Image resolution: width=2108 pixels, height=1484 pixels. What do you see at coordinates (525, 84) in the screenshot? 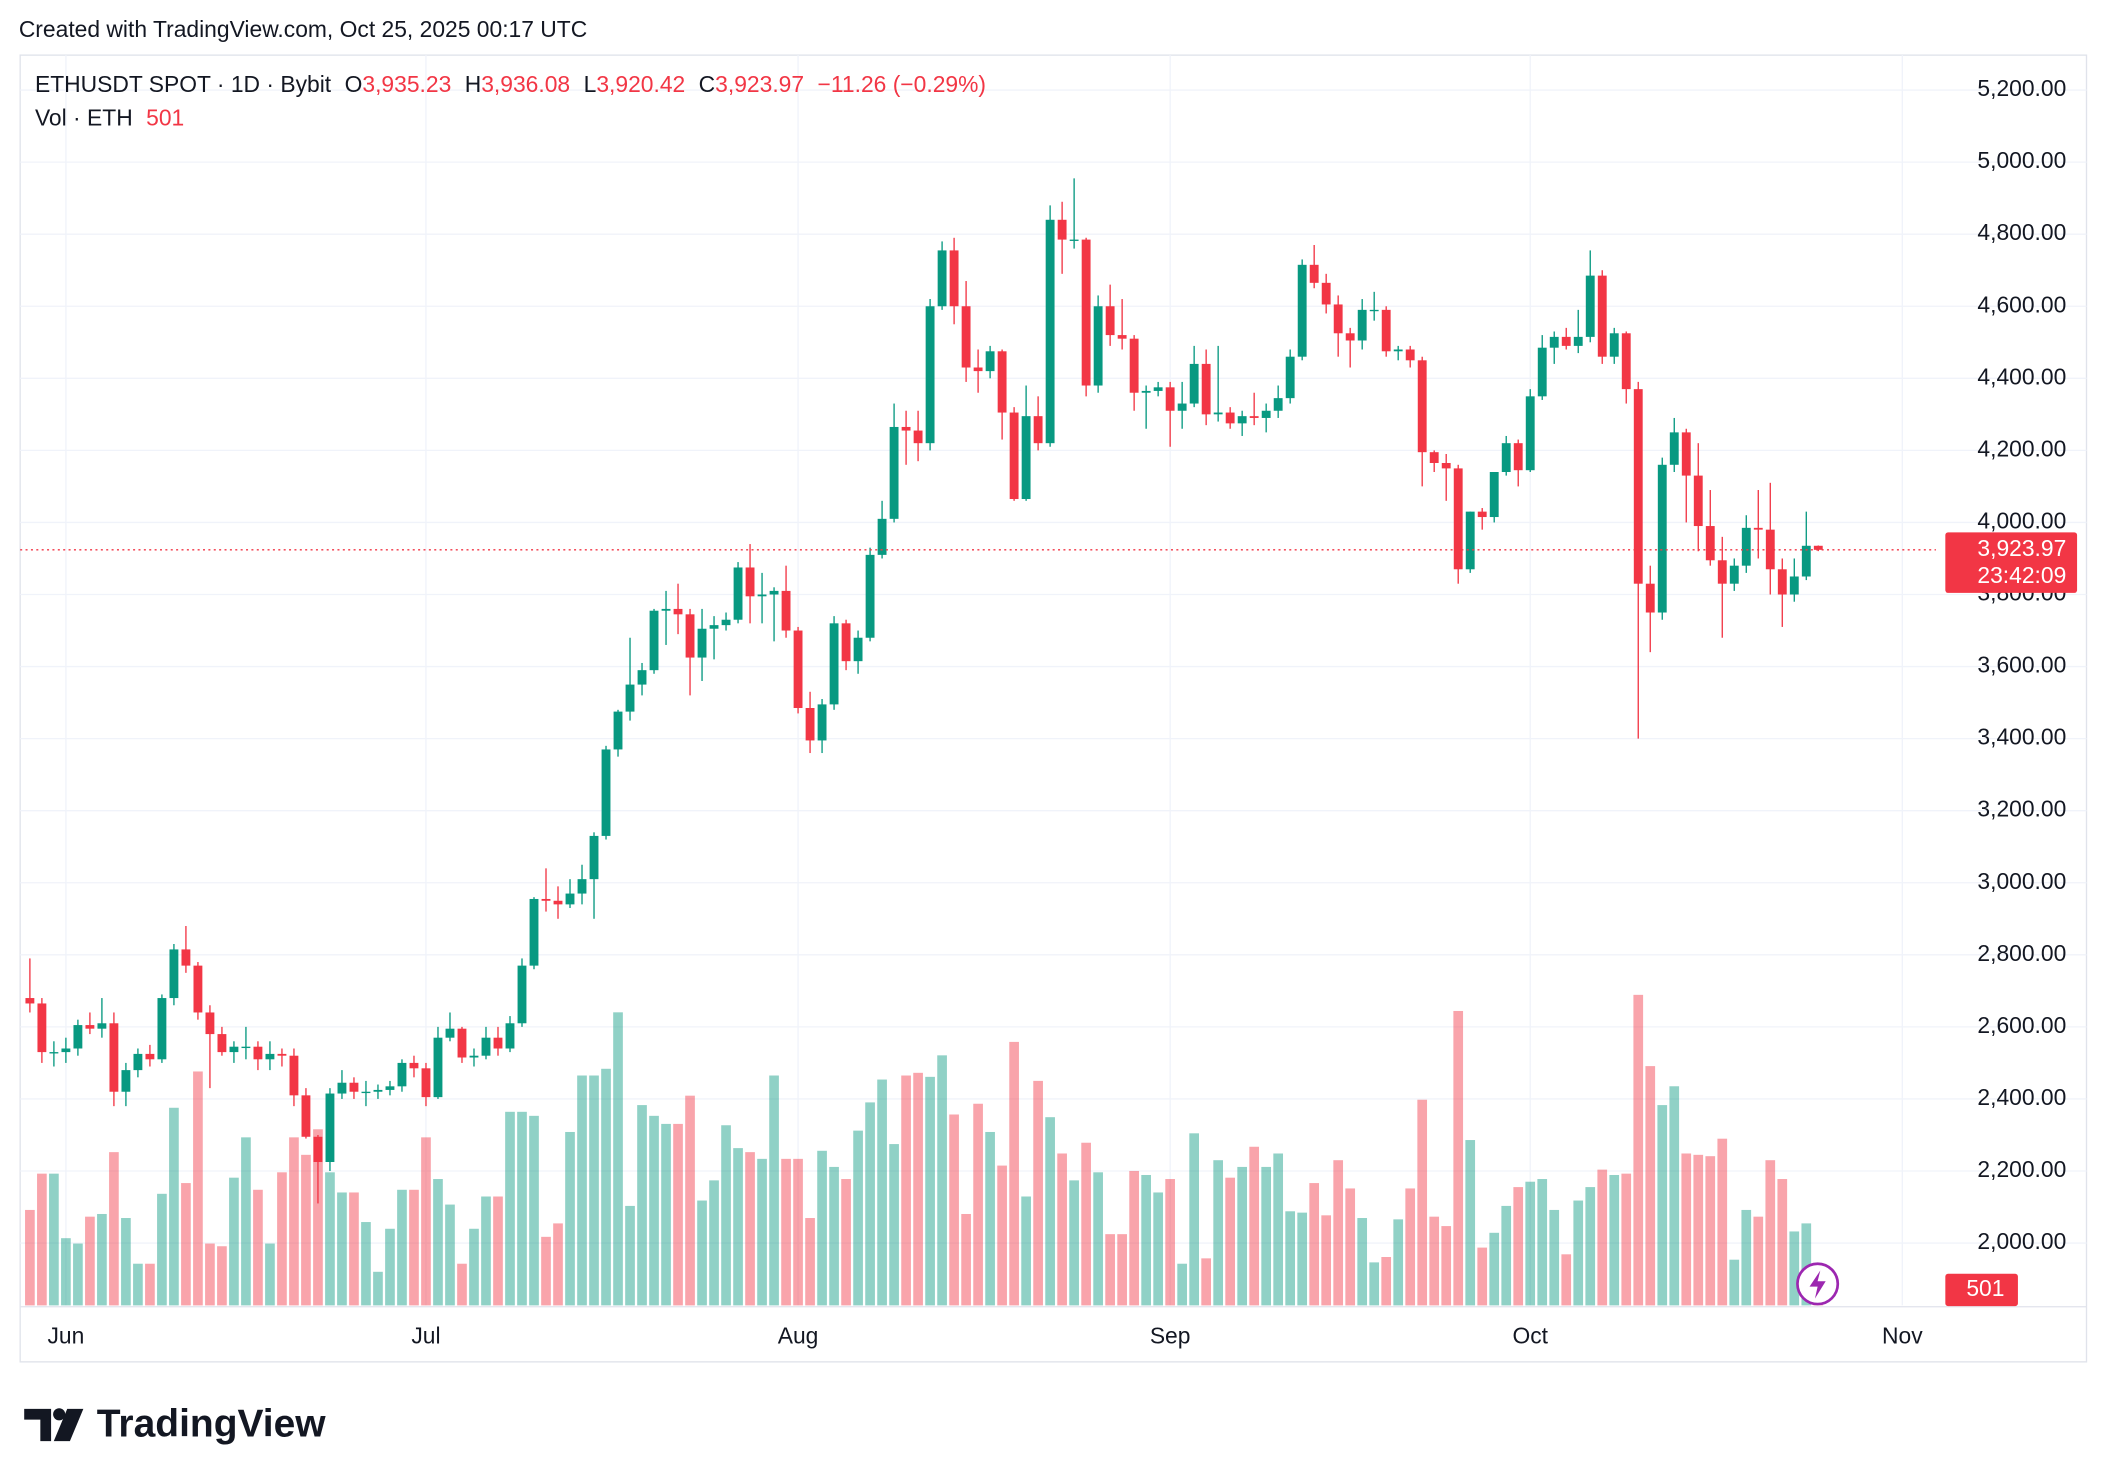
I see `legend-item: 3,936.08` at bounding box center [525, 84].